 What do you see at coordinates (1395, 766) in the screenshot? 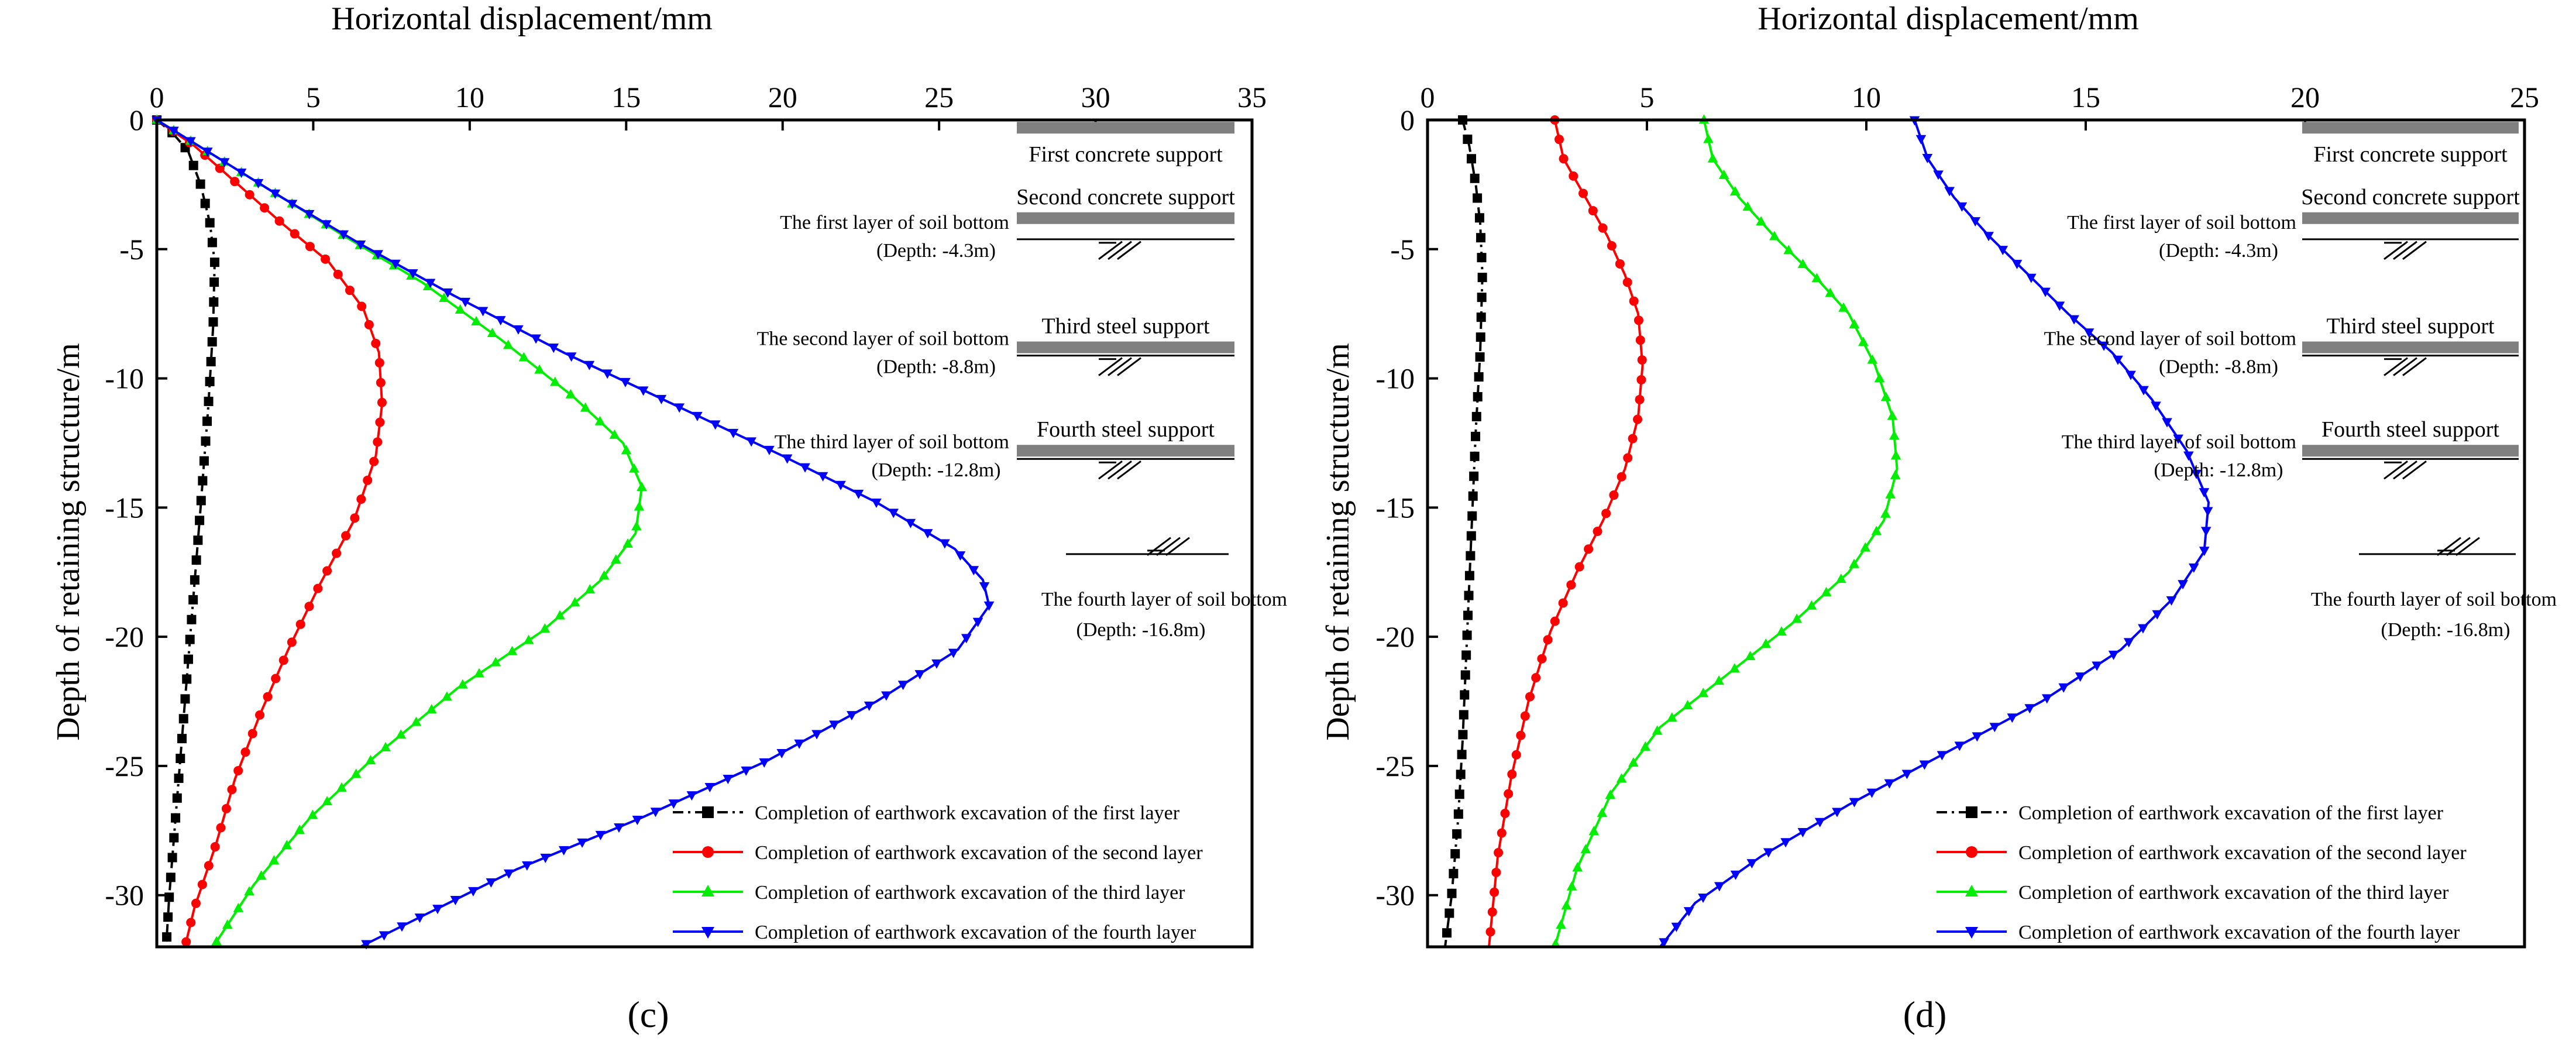
I see `y-tick-label: -25` at bounding box center [1395, 766].